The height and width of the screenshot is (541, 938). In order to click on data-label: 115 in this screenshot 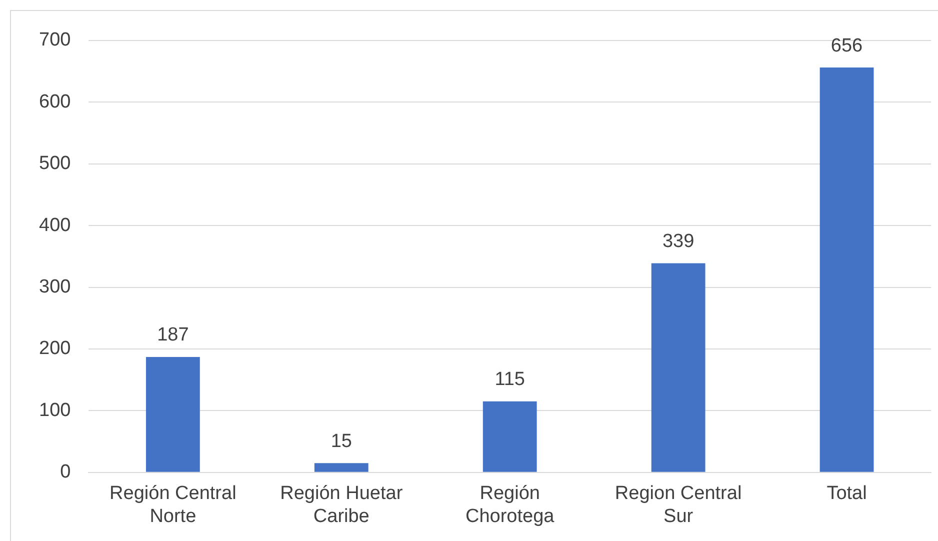, I will do `click(509, 379)`.